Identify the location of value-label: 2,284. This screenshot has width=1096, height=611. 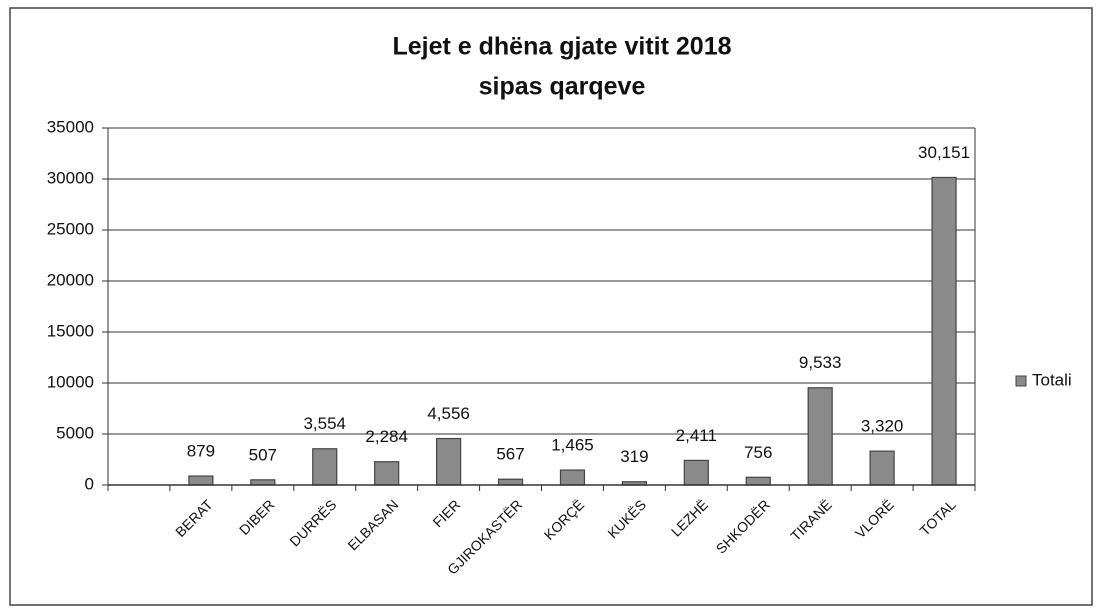
(386, 436).